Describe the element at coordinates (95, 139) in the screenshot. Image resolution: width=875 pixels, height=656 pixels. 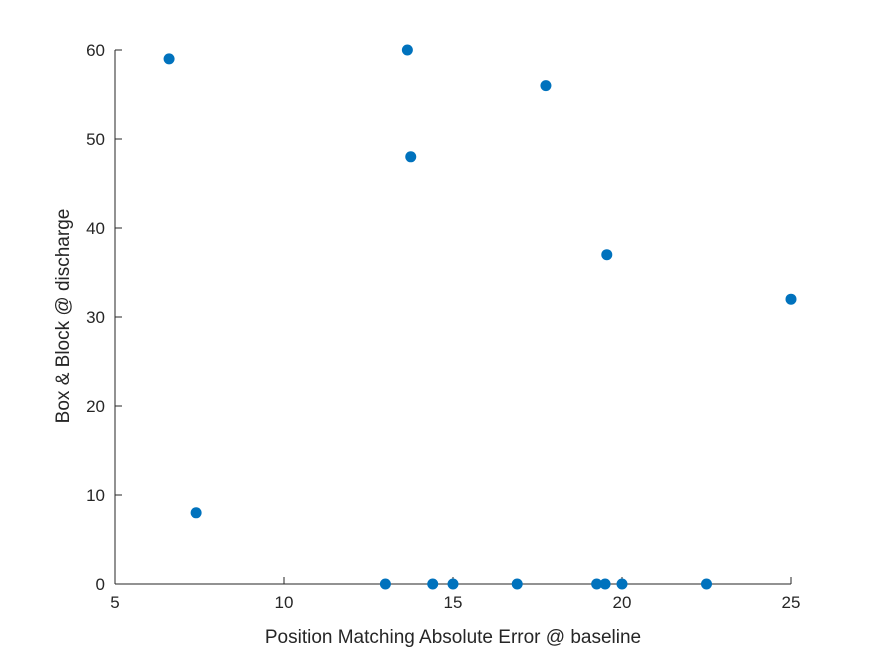
I see `y-tick-label: 50` at that location.